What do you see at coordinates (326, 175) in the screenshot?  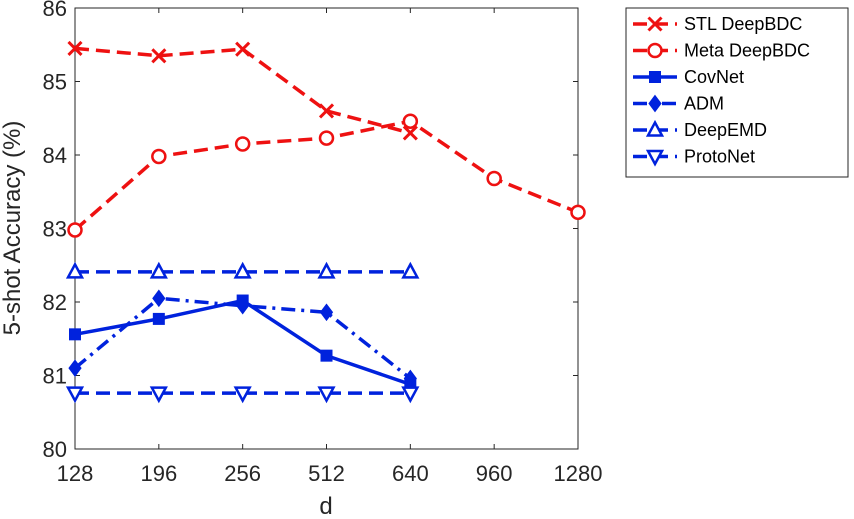 I see `series-meta-deepbdc` at bounding box center [326, 175].